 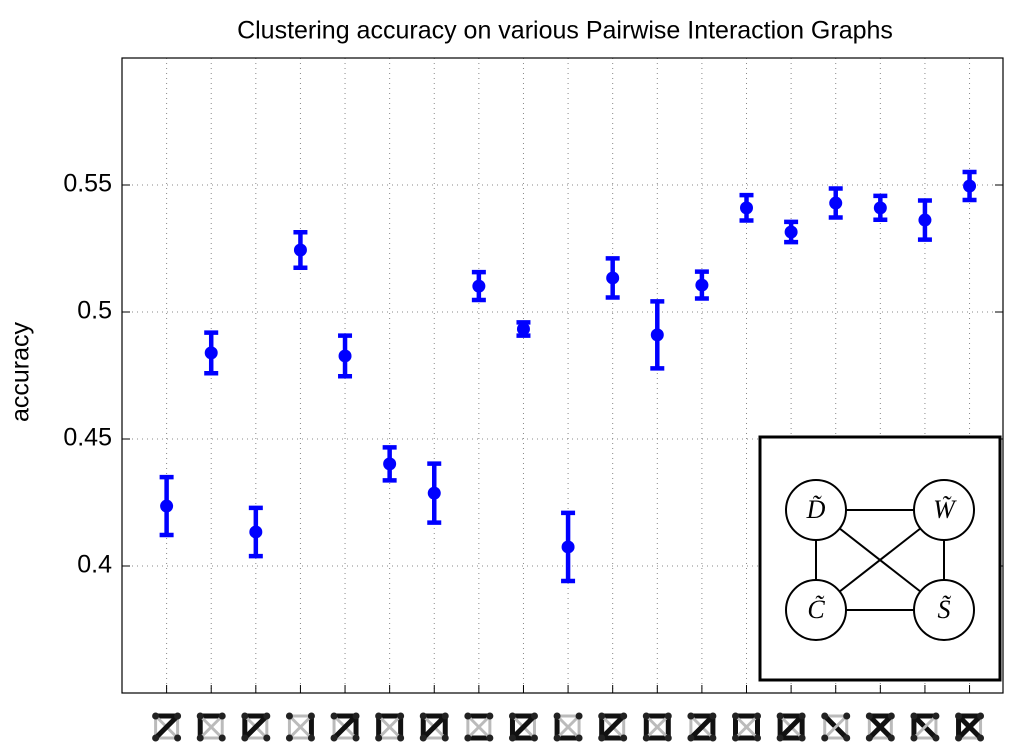 I want to click on y-tick-label: 0.55, so click(x=87, y=184).